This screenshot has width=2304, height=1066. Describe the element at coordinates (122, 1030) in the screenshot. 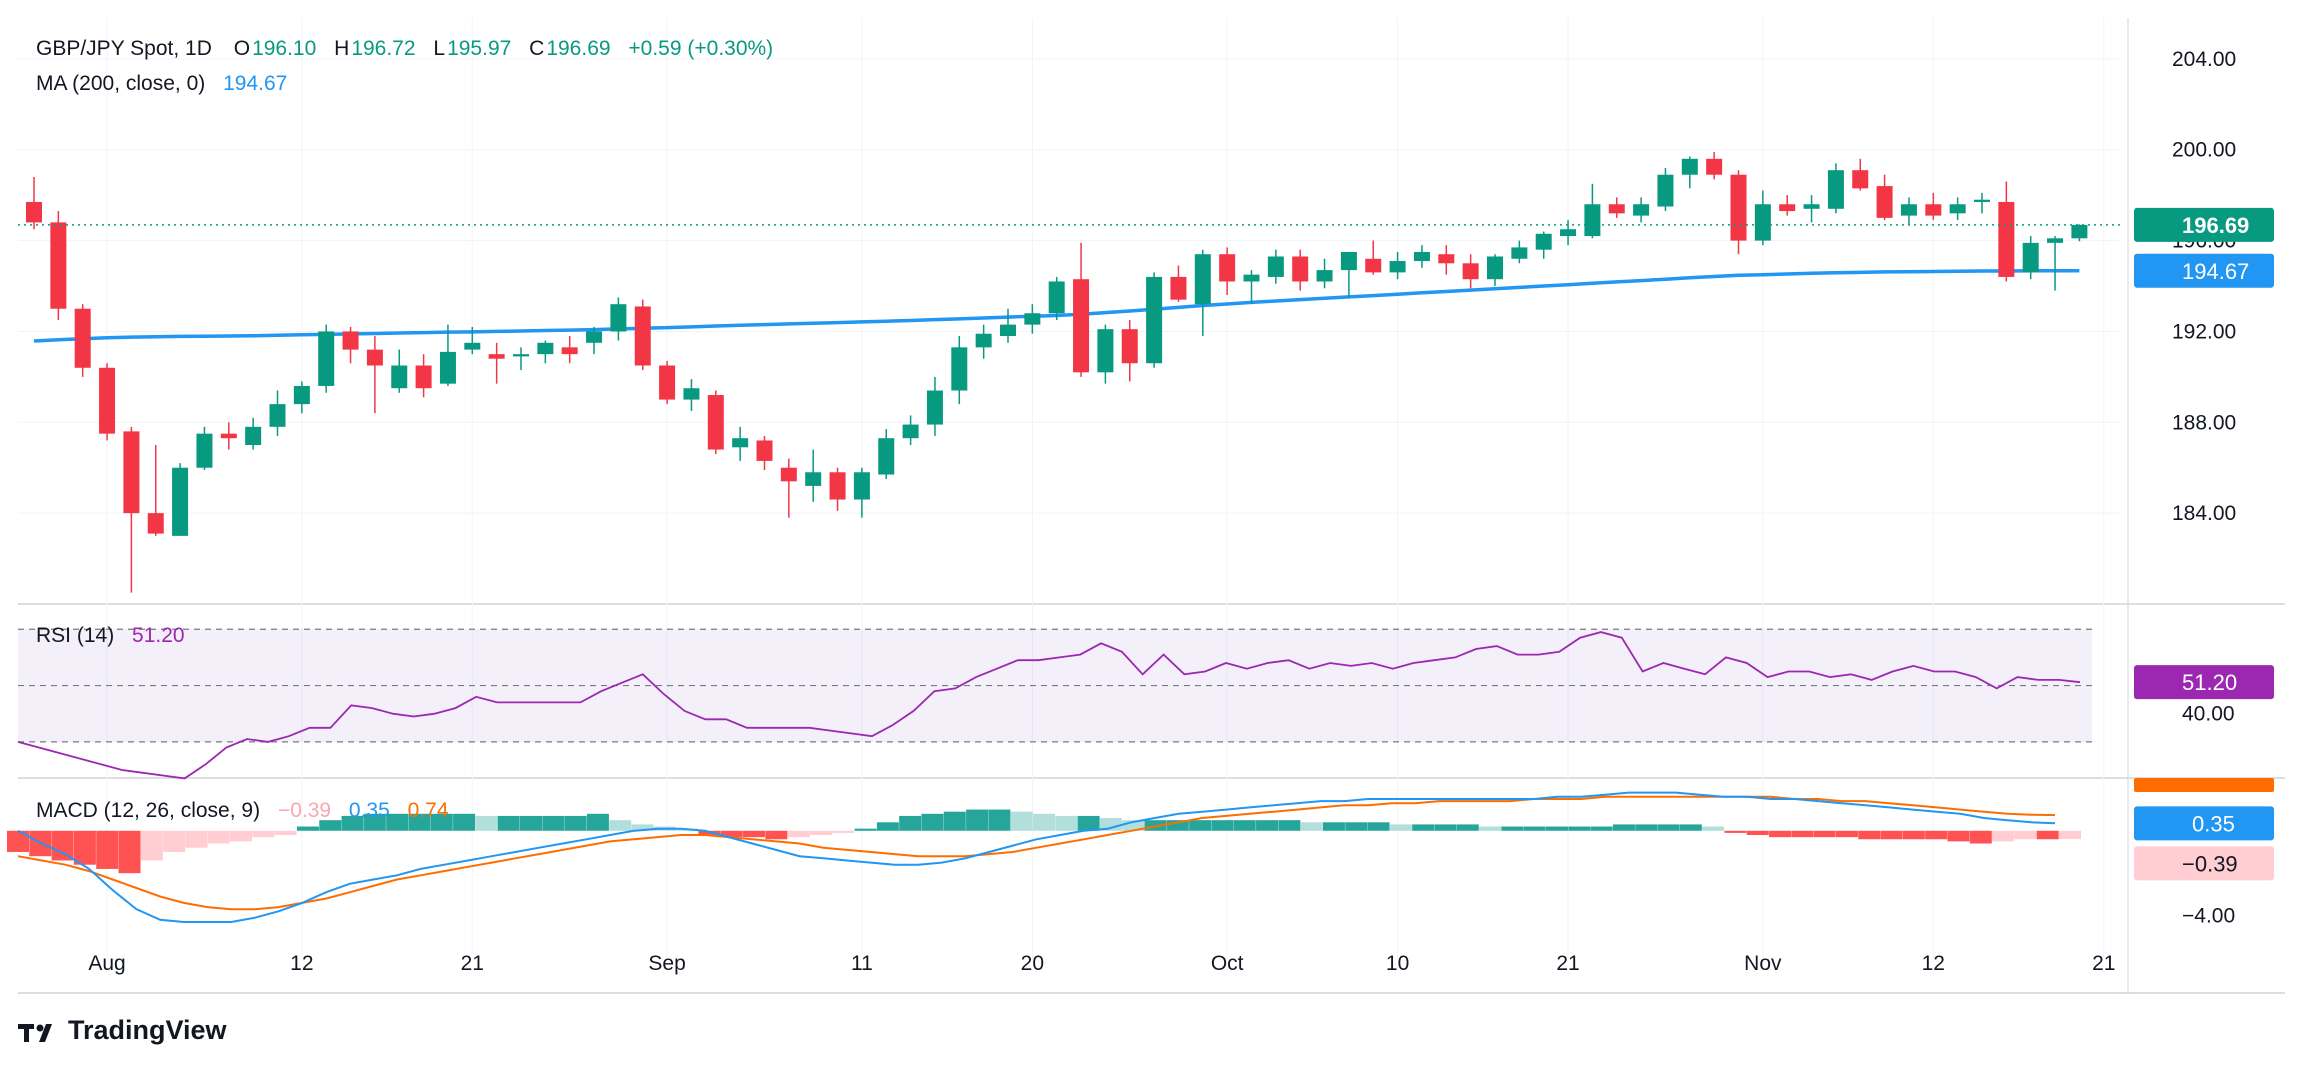

I see `tradingview-logo: TradingView` at that location.